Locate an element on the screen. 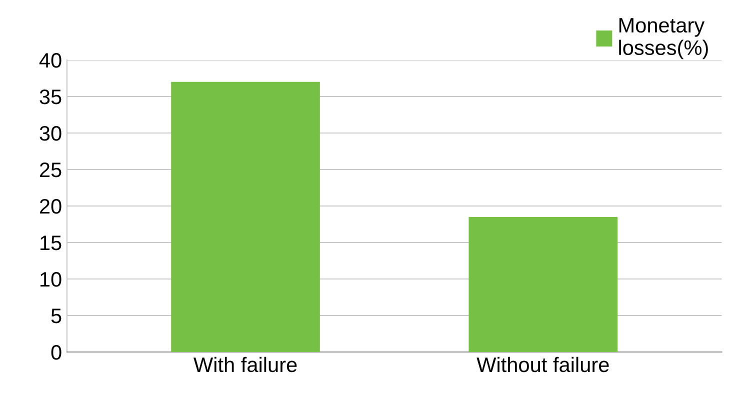 The height and width of the screenshot is (400, 744). y-tick-label: 5 is located at coordinates (56, 316).